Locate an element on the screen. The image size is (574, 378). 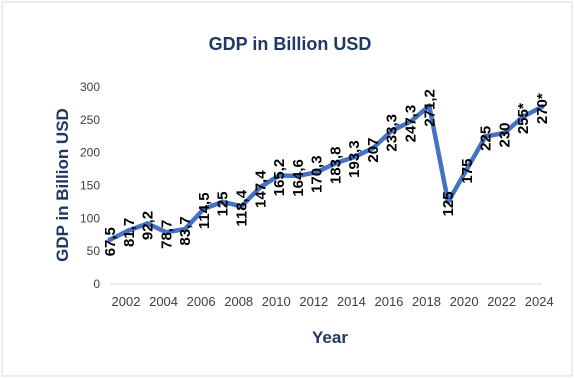
data-label: 270* is located at coordinates (542, 108).